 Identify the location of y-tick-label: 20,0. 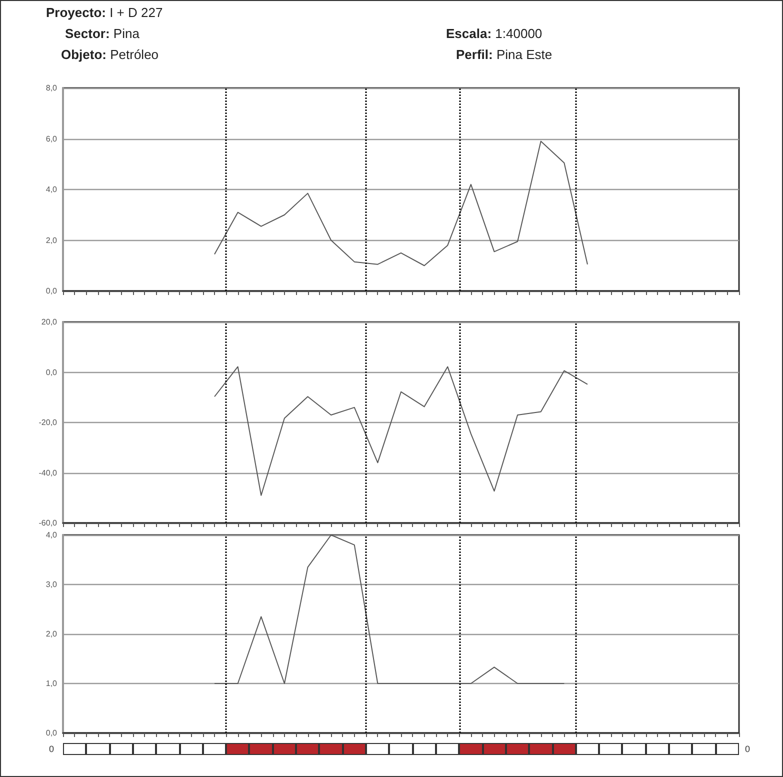
(49, 322).